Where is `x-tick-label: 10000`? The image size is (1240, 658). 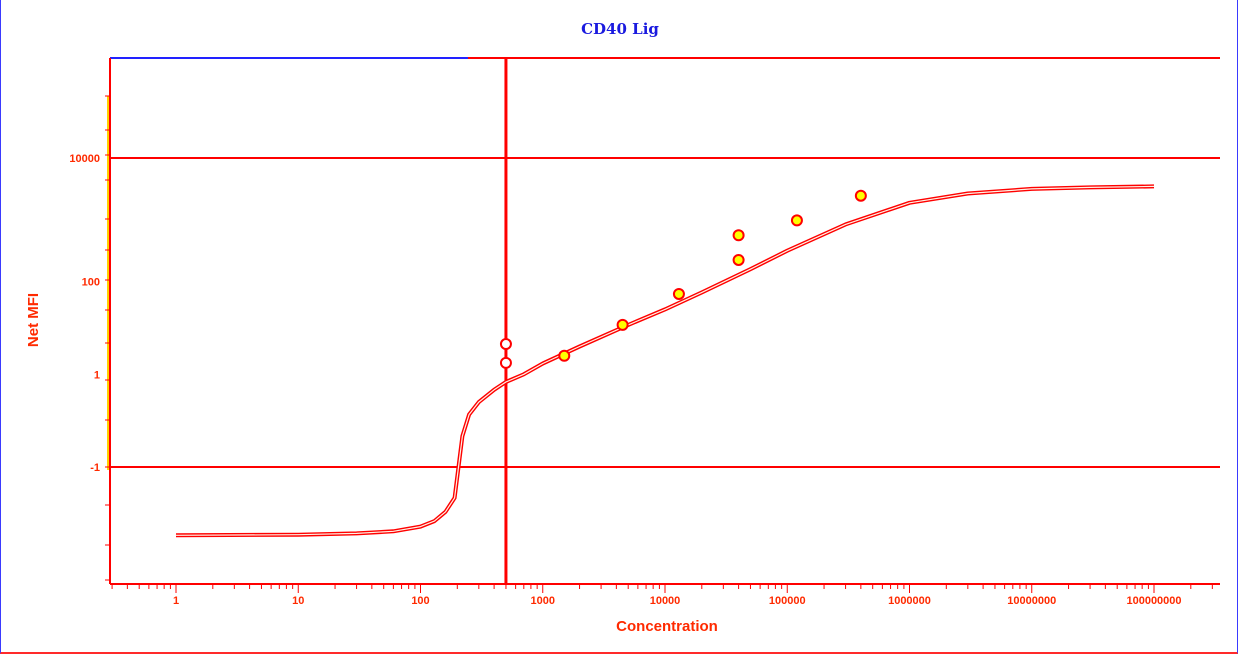
x-tick-label: 10000 is located at coordinates (665, 601).